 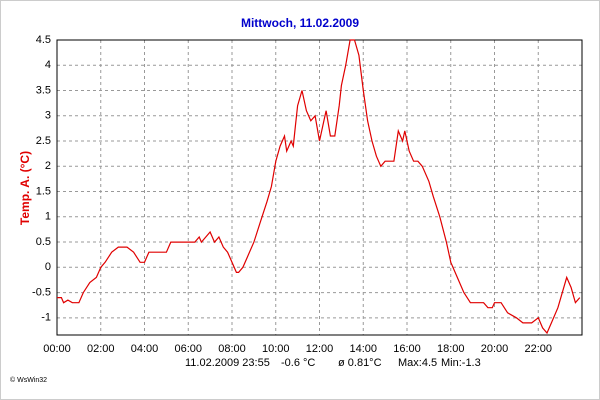 What do you see at coordinates (188, 349) in the screenshot?
I see `x-tick-label: 06:00` at bounding box center [188, 349].